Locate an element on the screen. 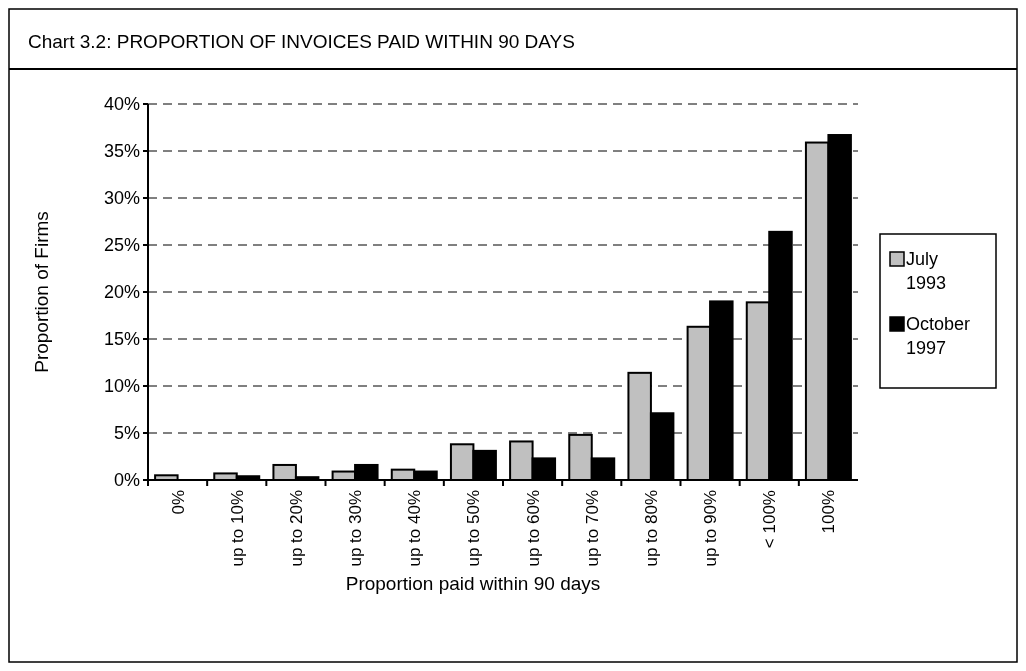 The width and height of the screenshot is (1026, 671). y-tick-label: 10% is located at coordinates (121, 386).